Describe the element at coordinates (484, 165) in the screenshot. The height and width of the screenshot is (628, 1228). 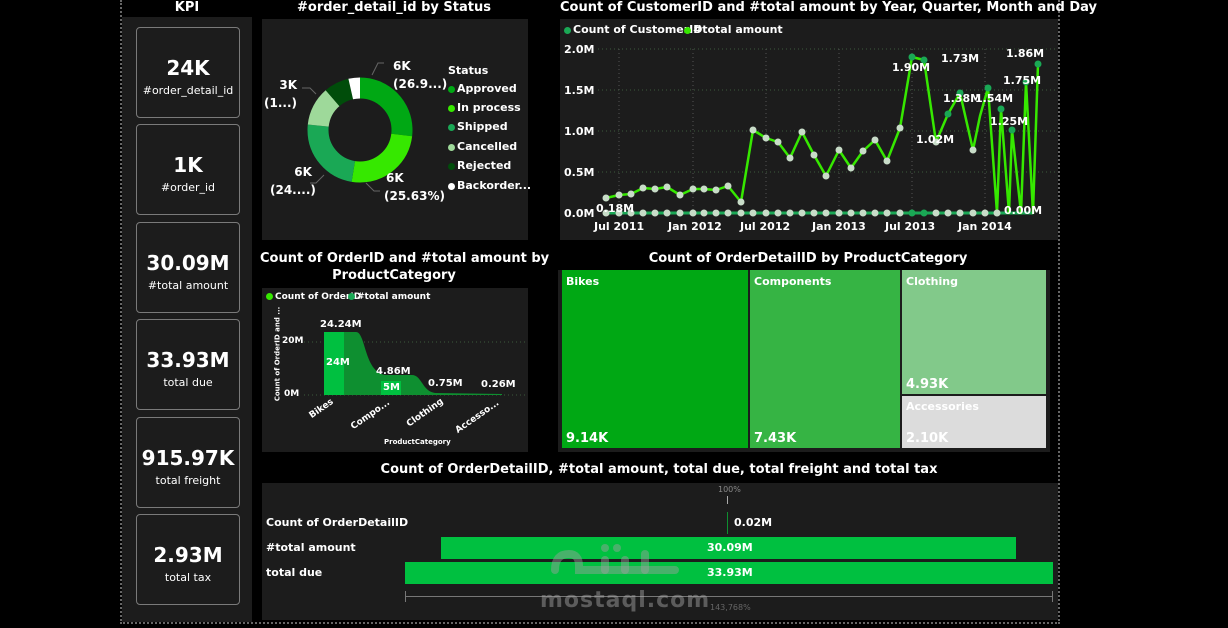
I see `legend-label: Rejected` at that location.